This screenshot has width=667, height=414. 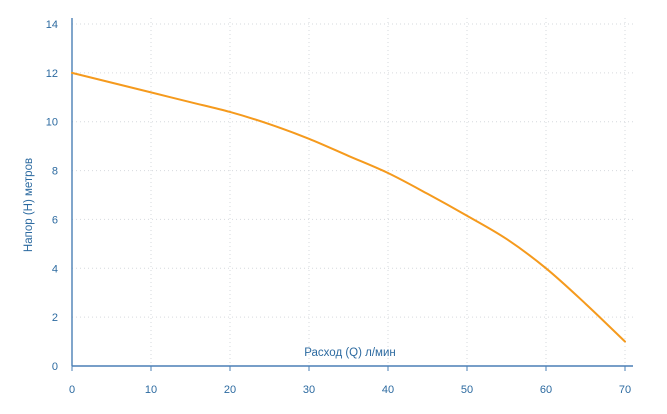 What do you see at coordinates (309, 390) in the screenshot?
I see `x-tick-label: 30` at bounding box center [309, 390].